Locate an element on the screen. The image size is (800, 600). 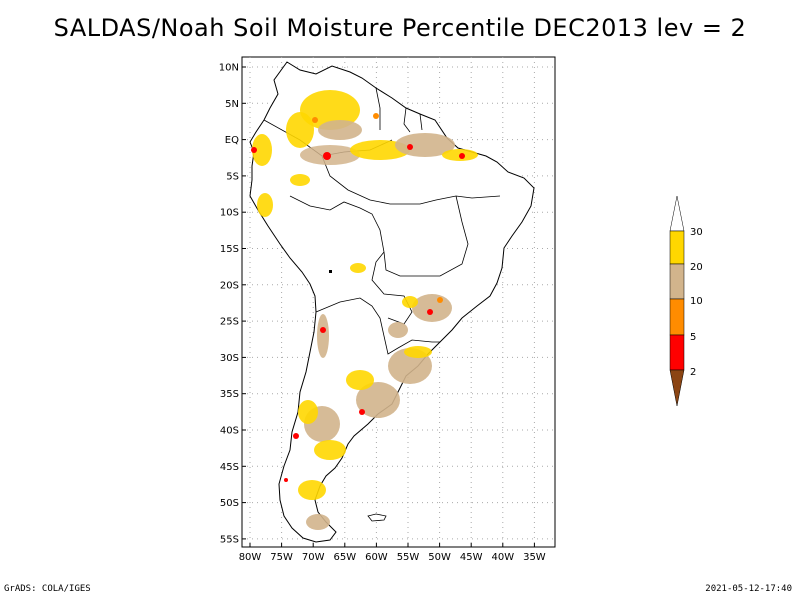
shade-south-tan is located at coordinates (318, 522).